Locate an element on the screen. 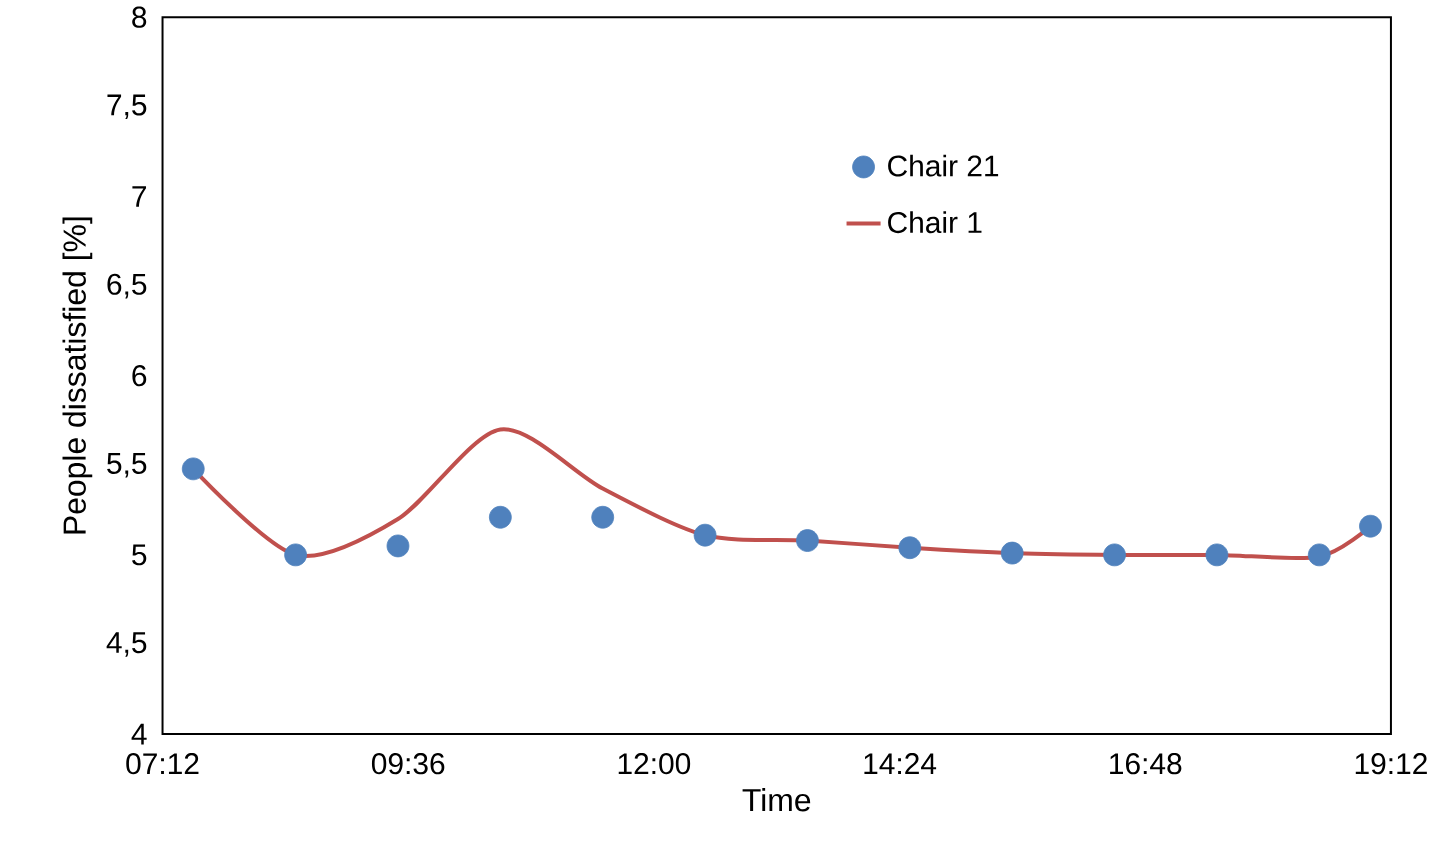 This screenshot has height=857, width=1435. x-axis-title: Time is located at coordinates (776, 800).